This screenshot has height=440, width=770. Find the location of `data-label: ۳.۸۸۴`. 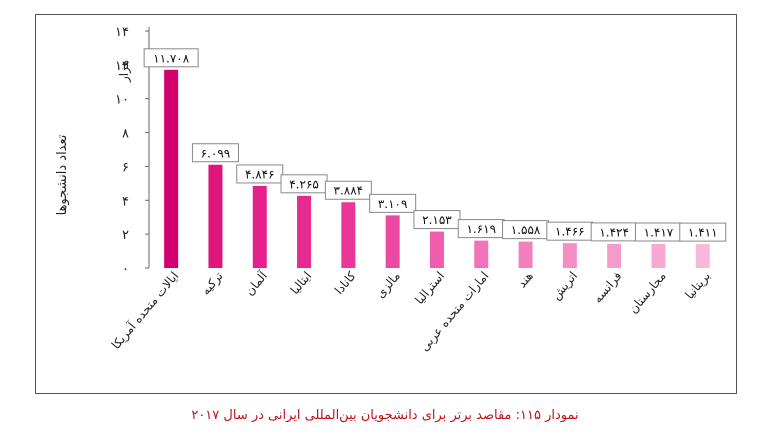

data-label: ۳.۸۸۴ is located at coordinates (349, 191).